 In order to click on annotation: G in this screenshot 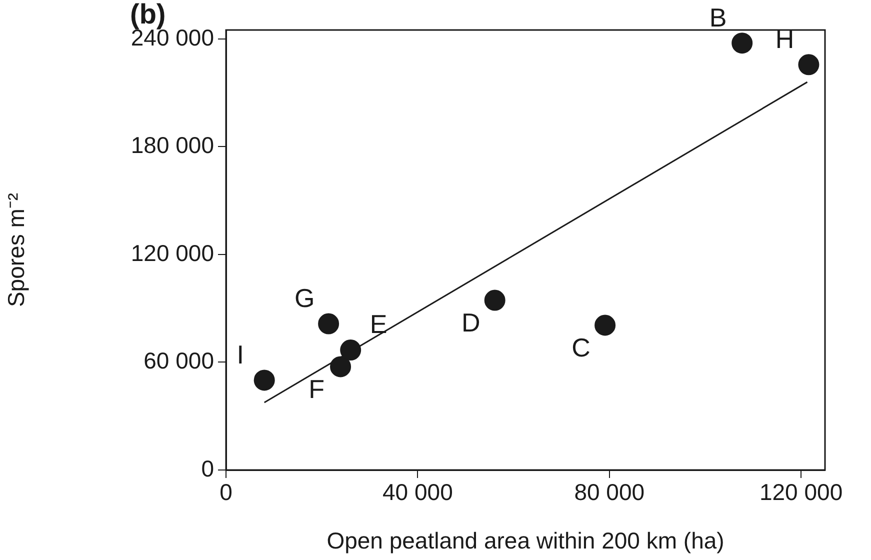, I will do `click(304, 297)`.